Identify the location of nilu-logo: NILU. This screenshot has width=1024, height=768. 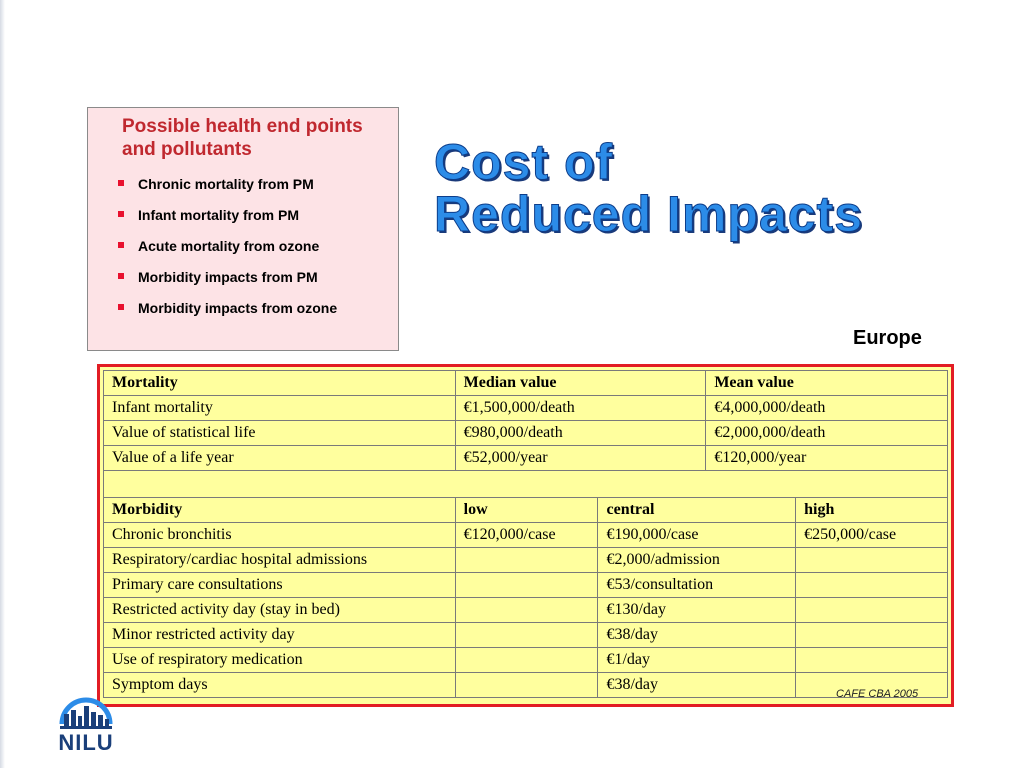
(86, 721).